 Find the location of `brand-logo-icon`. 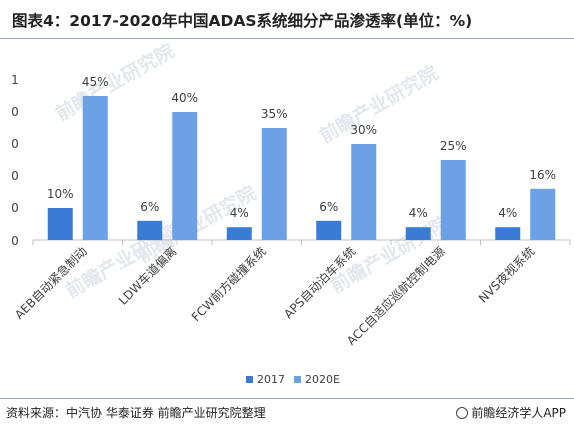

brand-logo-icon is located at coordinates (462, 413).